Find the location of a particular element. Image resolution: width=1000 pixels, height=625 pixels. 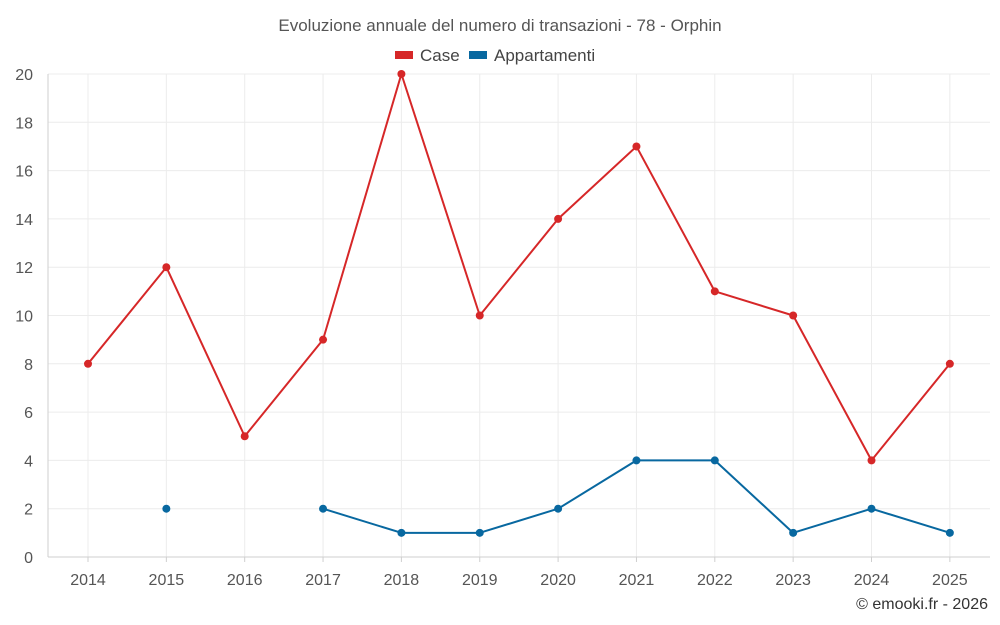

x-tick-label: 2021 is located at coordinates (637, 580).